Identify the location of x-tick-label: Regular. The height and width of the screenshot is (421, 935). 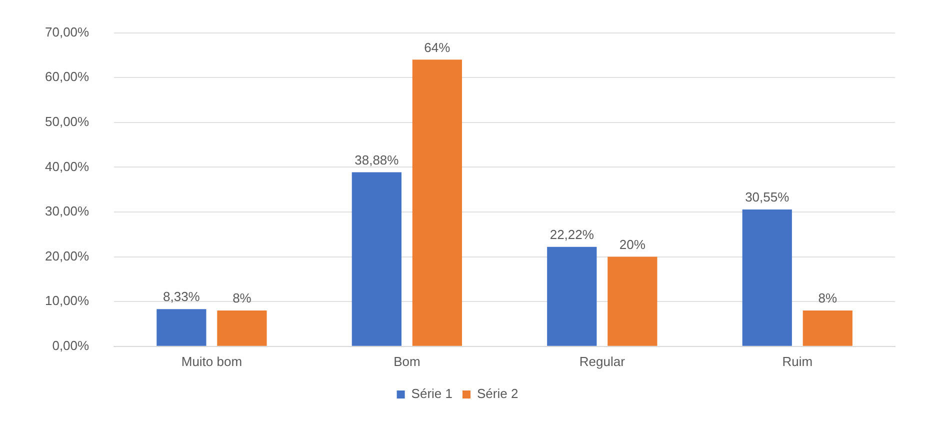
(602, 361).